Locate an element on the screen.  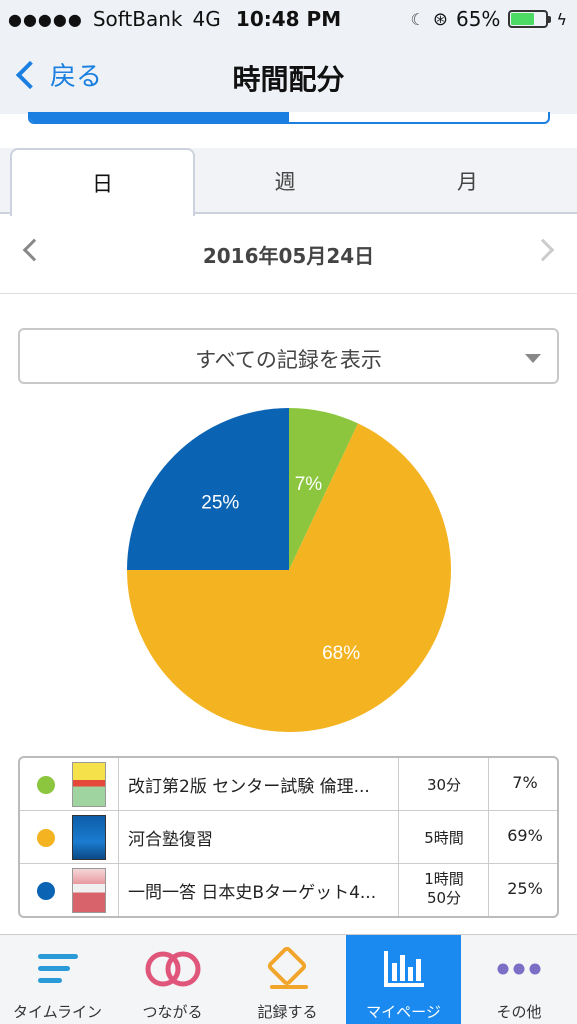
tab-more: その他 is located at coordinates (519, 979).